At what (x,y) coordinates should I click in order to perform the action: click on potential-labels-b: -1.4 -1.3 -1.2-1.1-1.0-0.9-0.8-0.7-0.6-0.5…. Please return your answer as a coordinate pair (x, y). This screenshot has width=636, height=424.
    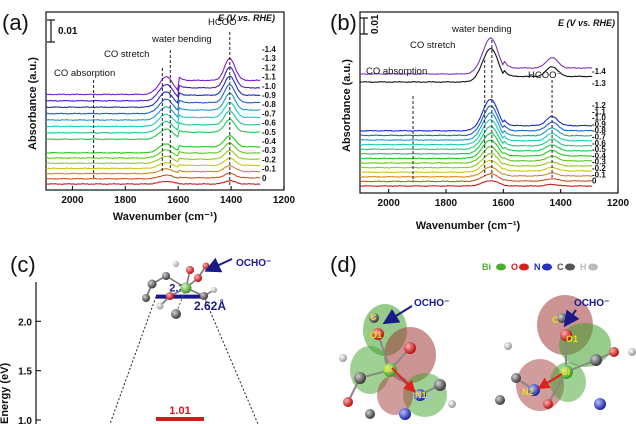
    Looking at the image, I should click on (599, 126).